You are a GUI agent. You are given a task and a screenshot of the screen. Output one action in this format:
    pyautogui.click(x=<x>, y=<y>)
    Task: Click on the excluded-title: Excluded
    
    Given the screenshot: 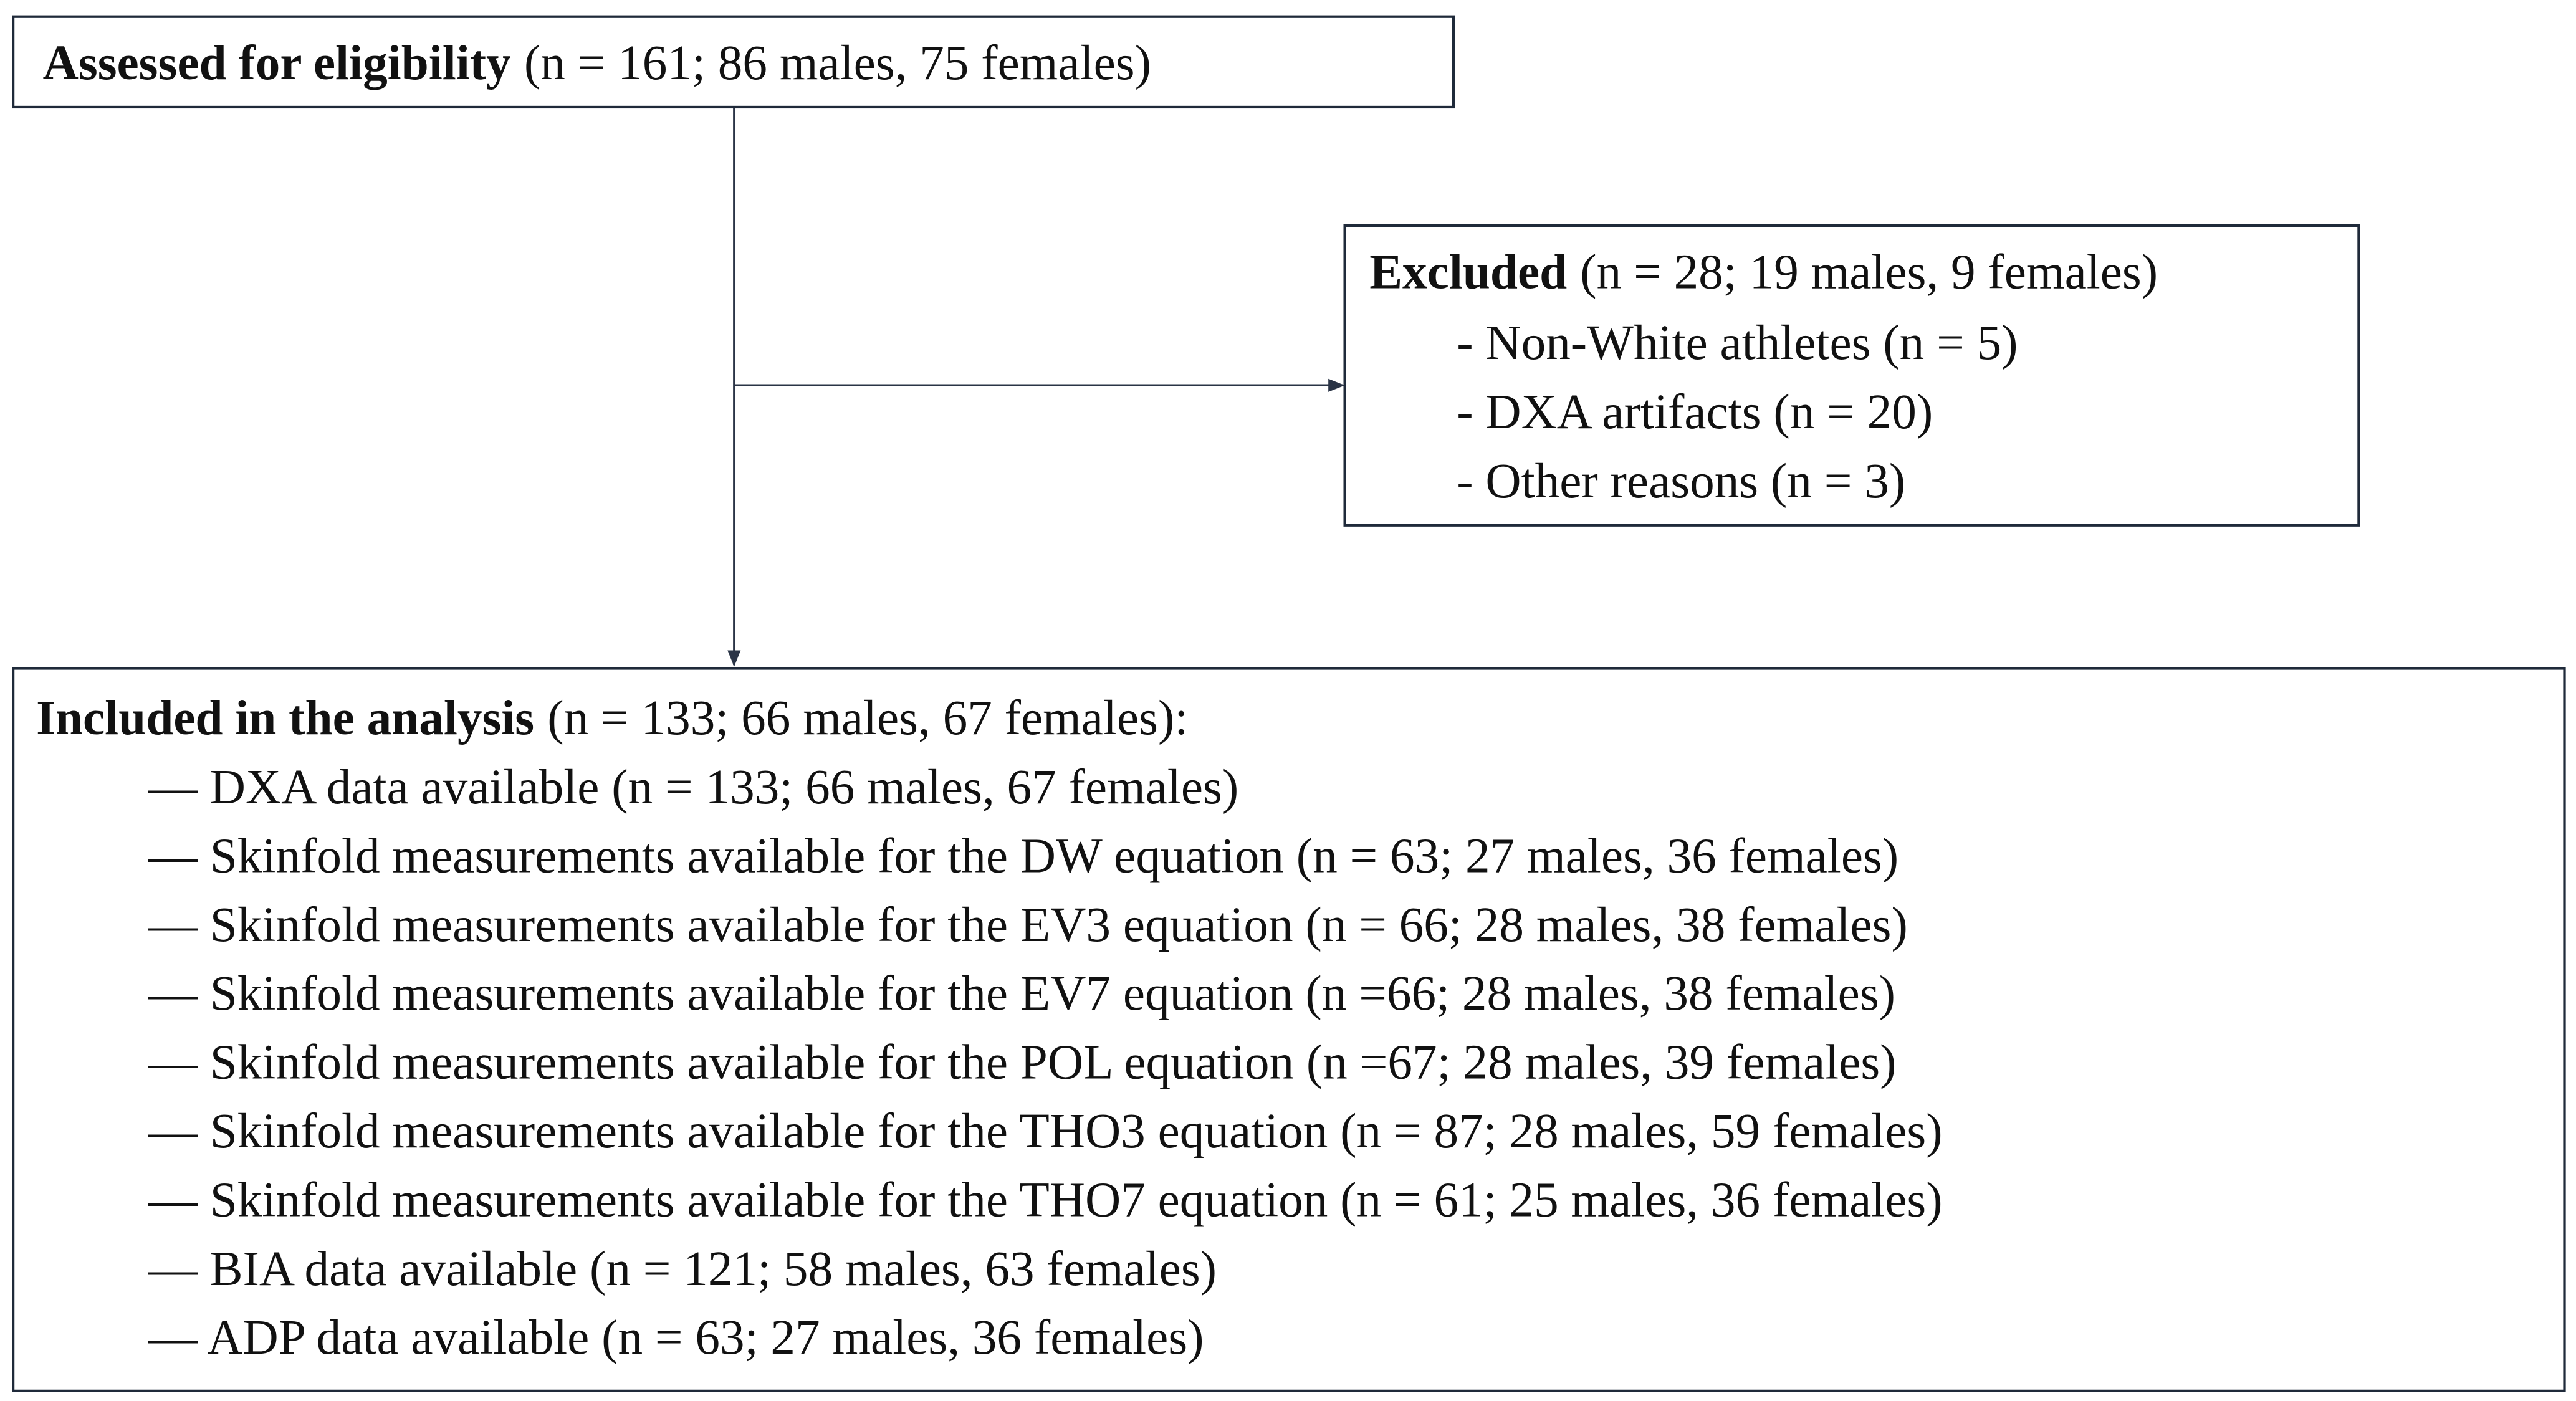 What is the action you would take?
    pyautogui.click(x=1468, y=271)
    